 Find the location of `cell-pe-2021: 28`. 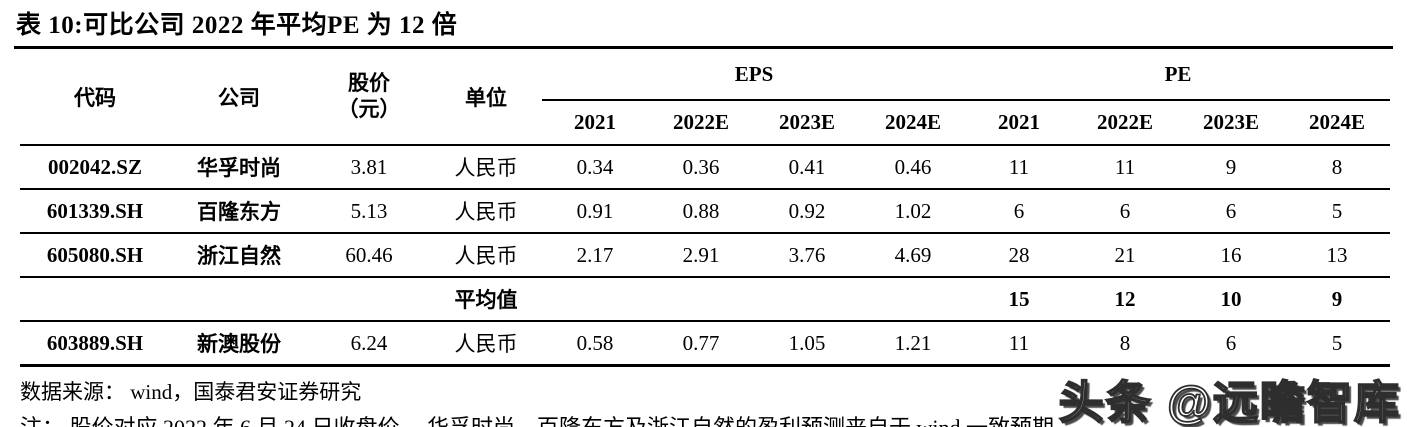

cell-pe-2021: 28 is located at coordinates (1019, 255).